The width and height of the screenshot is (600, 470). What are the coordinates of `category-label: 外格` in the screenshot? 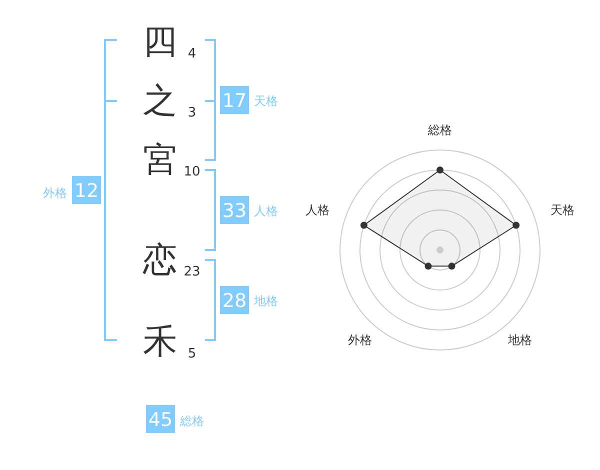 It's located at (55, 193).